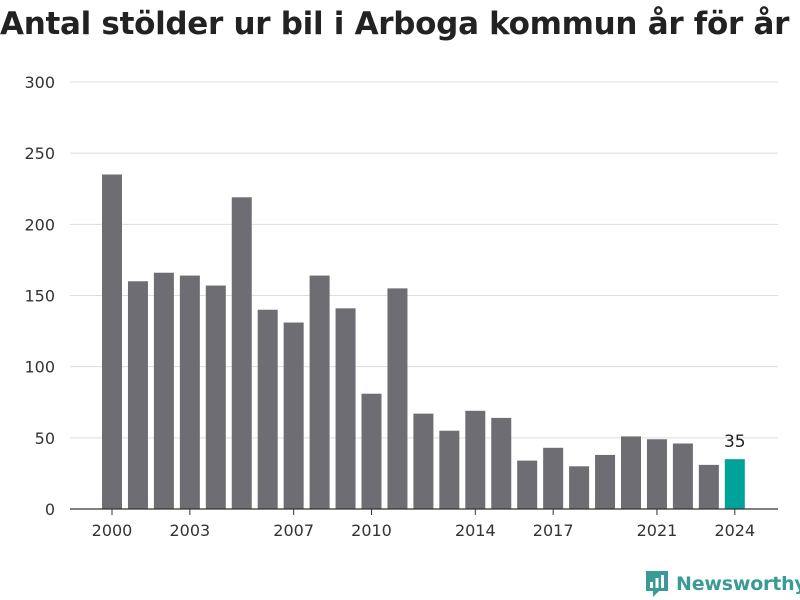 This screenshot has height=600, width=800. Describe the element at coordinates (189, 530) in the screenshot. I see `x-tick-label: 2003` at that location.